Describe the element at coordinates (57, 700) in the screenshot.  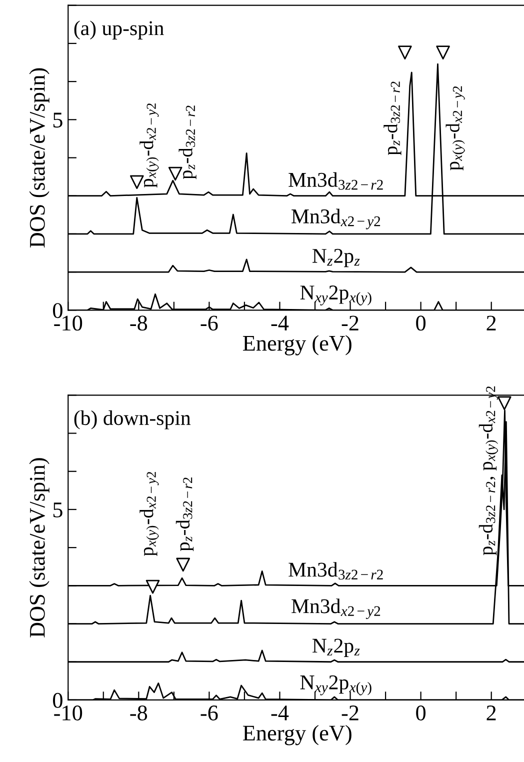
I see `y-tick-label: 0` at that location.